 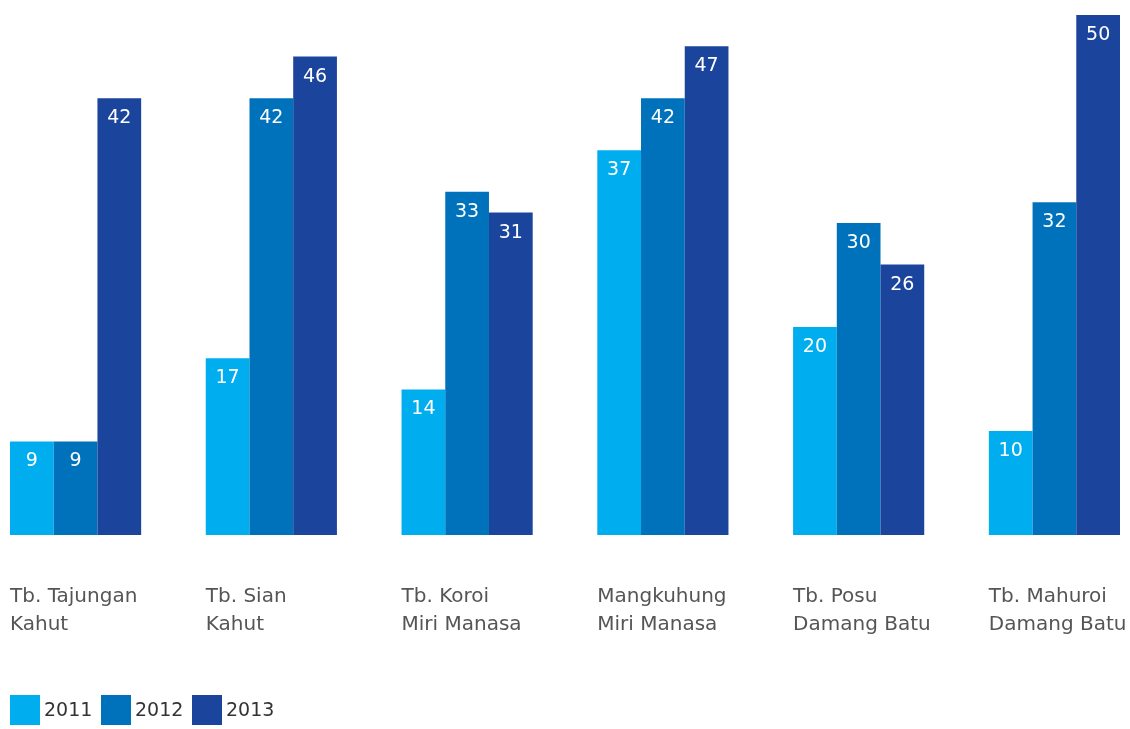 I want to click on x-tick-label: Tb. Sian Kahut, so click(x=245, y=608).